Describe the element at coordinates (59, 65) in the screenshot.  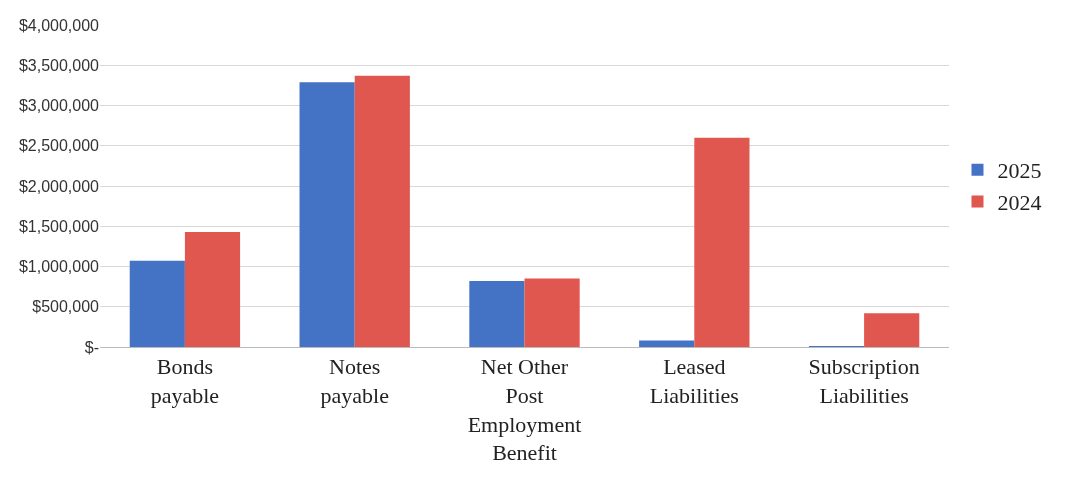
I see `y-tick-label: $3,500,000` at that location.